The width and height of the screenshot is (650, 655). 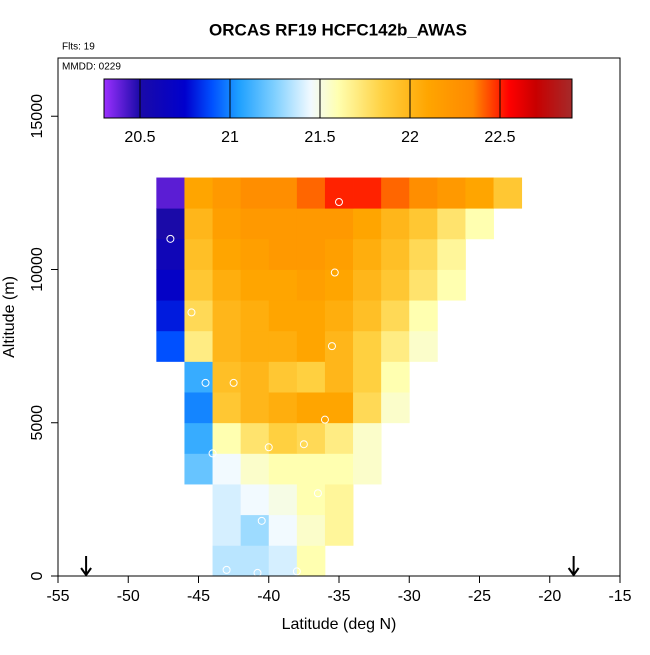 I want to click on colorbar, so click(x=338, y=98).